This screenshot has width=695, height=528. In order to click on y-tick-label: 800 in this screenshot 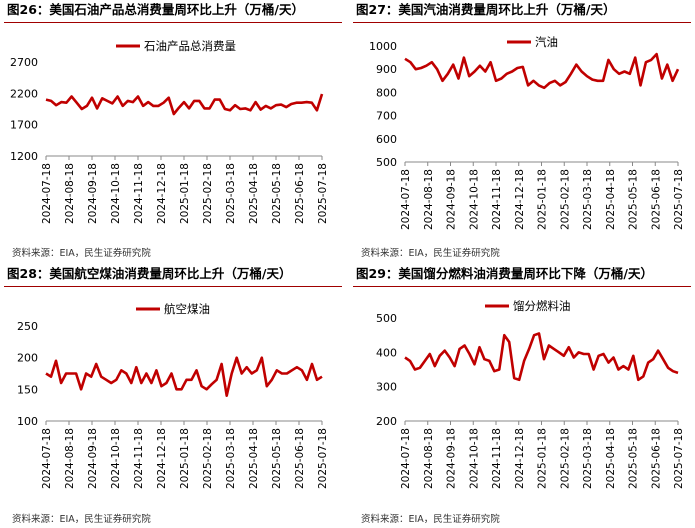, I will do `click(386, 92)`.